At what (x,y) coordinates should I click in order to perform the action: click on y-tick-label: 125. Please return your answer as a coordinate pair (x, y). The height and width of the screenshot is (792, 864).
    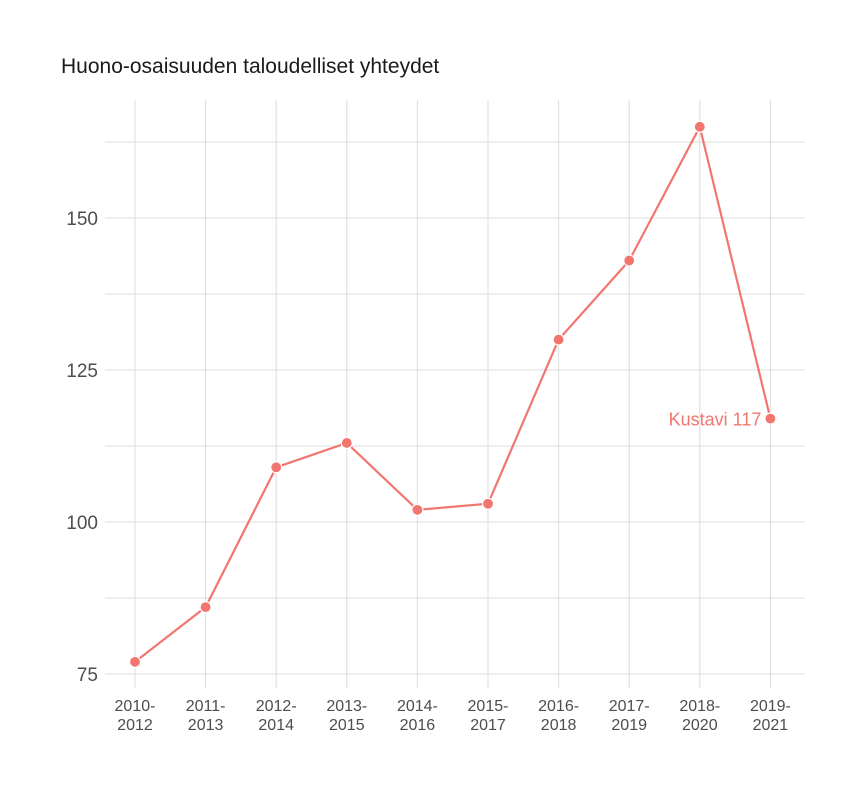
    Looking at the image, I should click on (82, 371).